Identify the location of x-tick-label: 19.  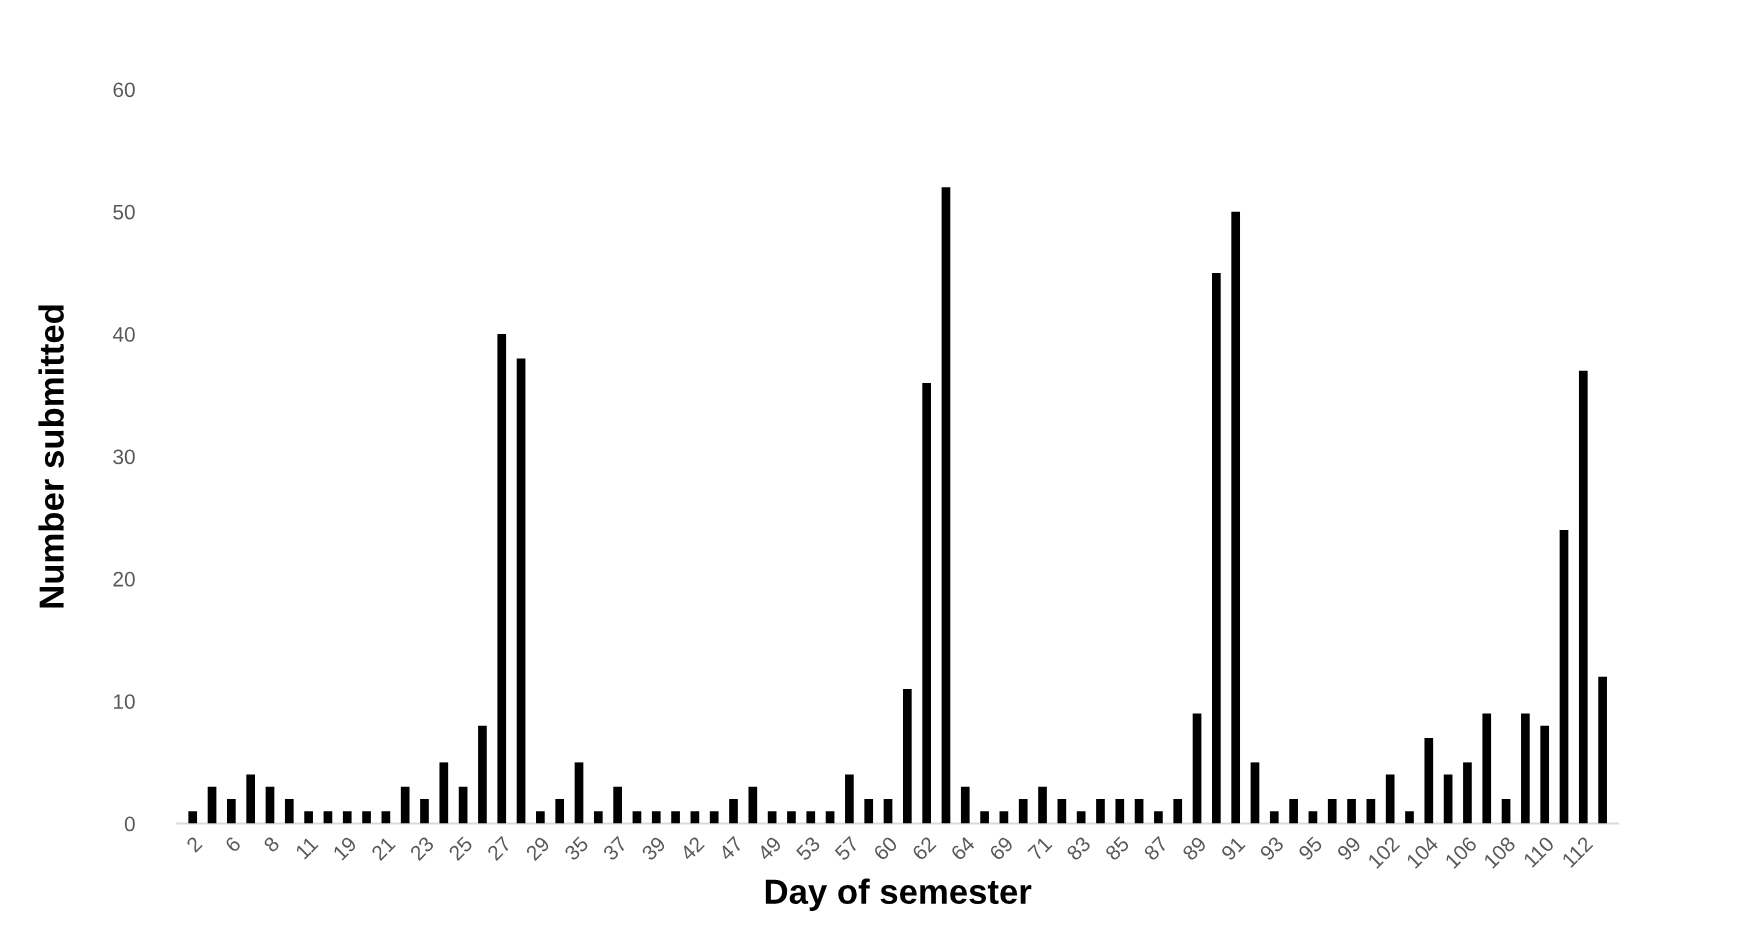
(345, 848).